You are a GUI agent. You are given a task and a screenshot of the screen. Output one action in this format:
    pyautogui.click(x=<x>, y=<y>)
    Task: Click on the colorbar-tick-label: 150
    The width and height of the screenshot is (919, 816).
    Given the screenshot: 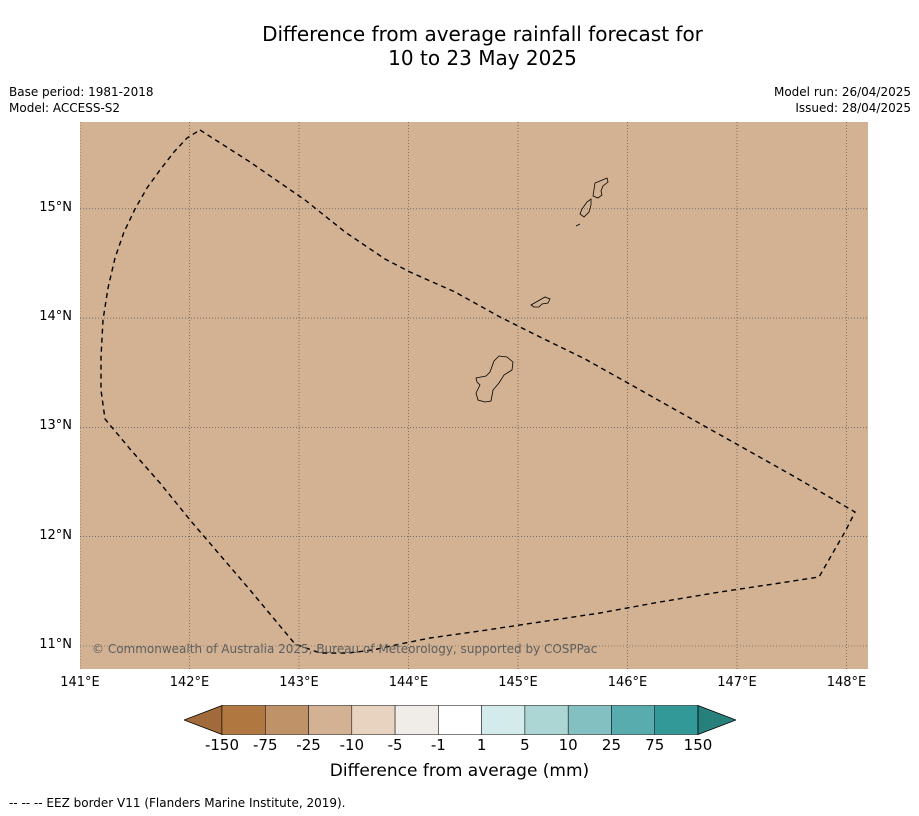 What is the action you would take?
    pyautogui.click(x=698, y=745)
    